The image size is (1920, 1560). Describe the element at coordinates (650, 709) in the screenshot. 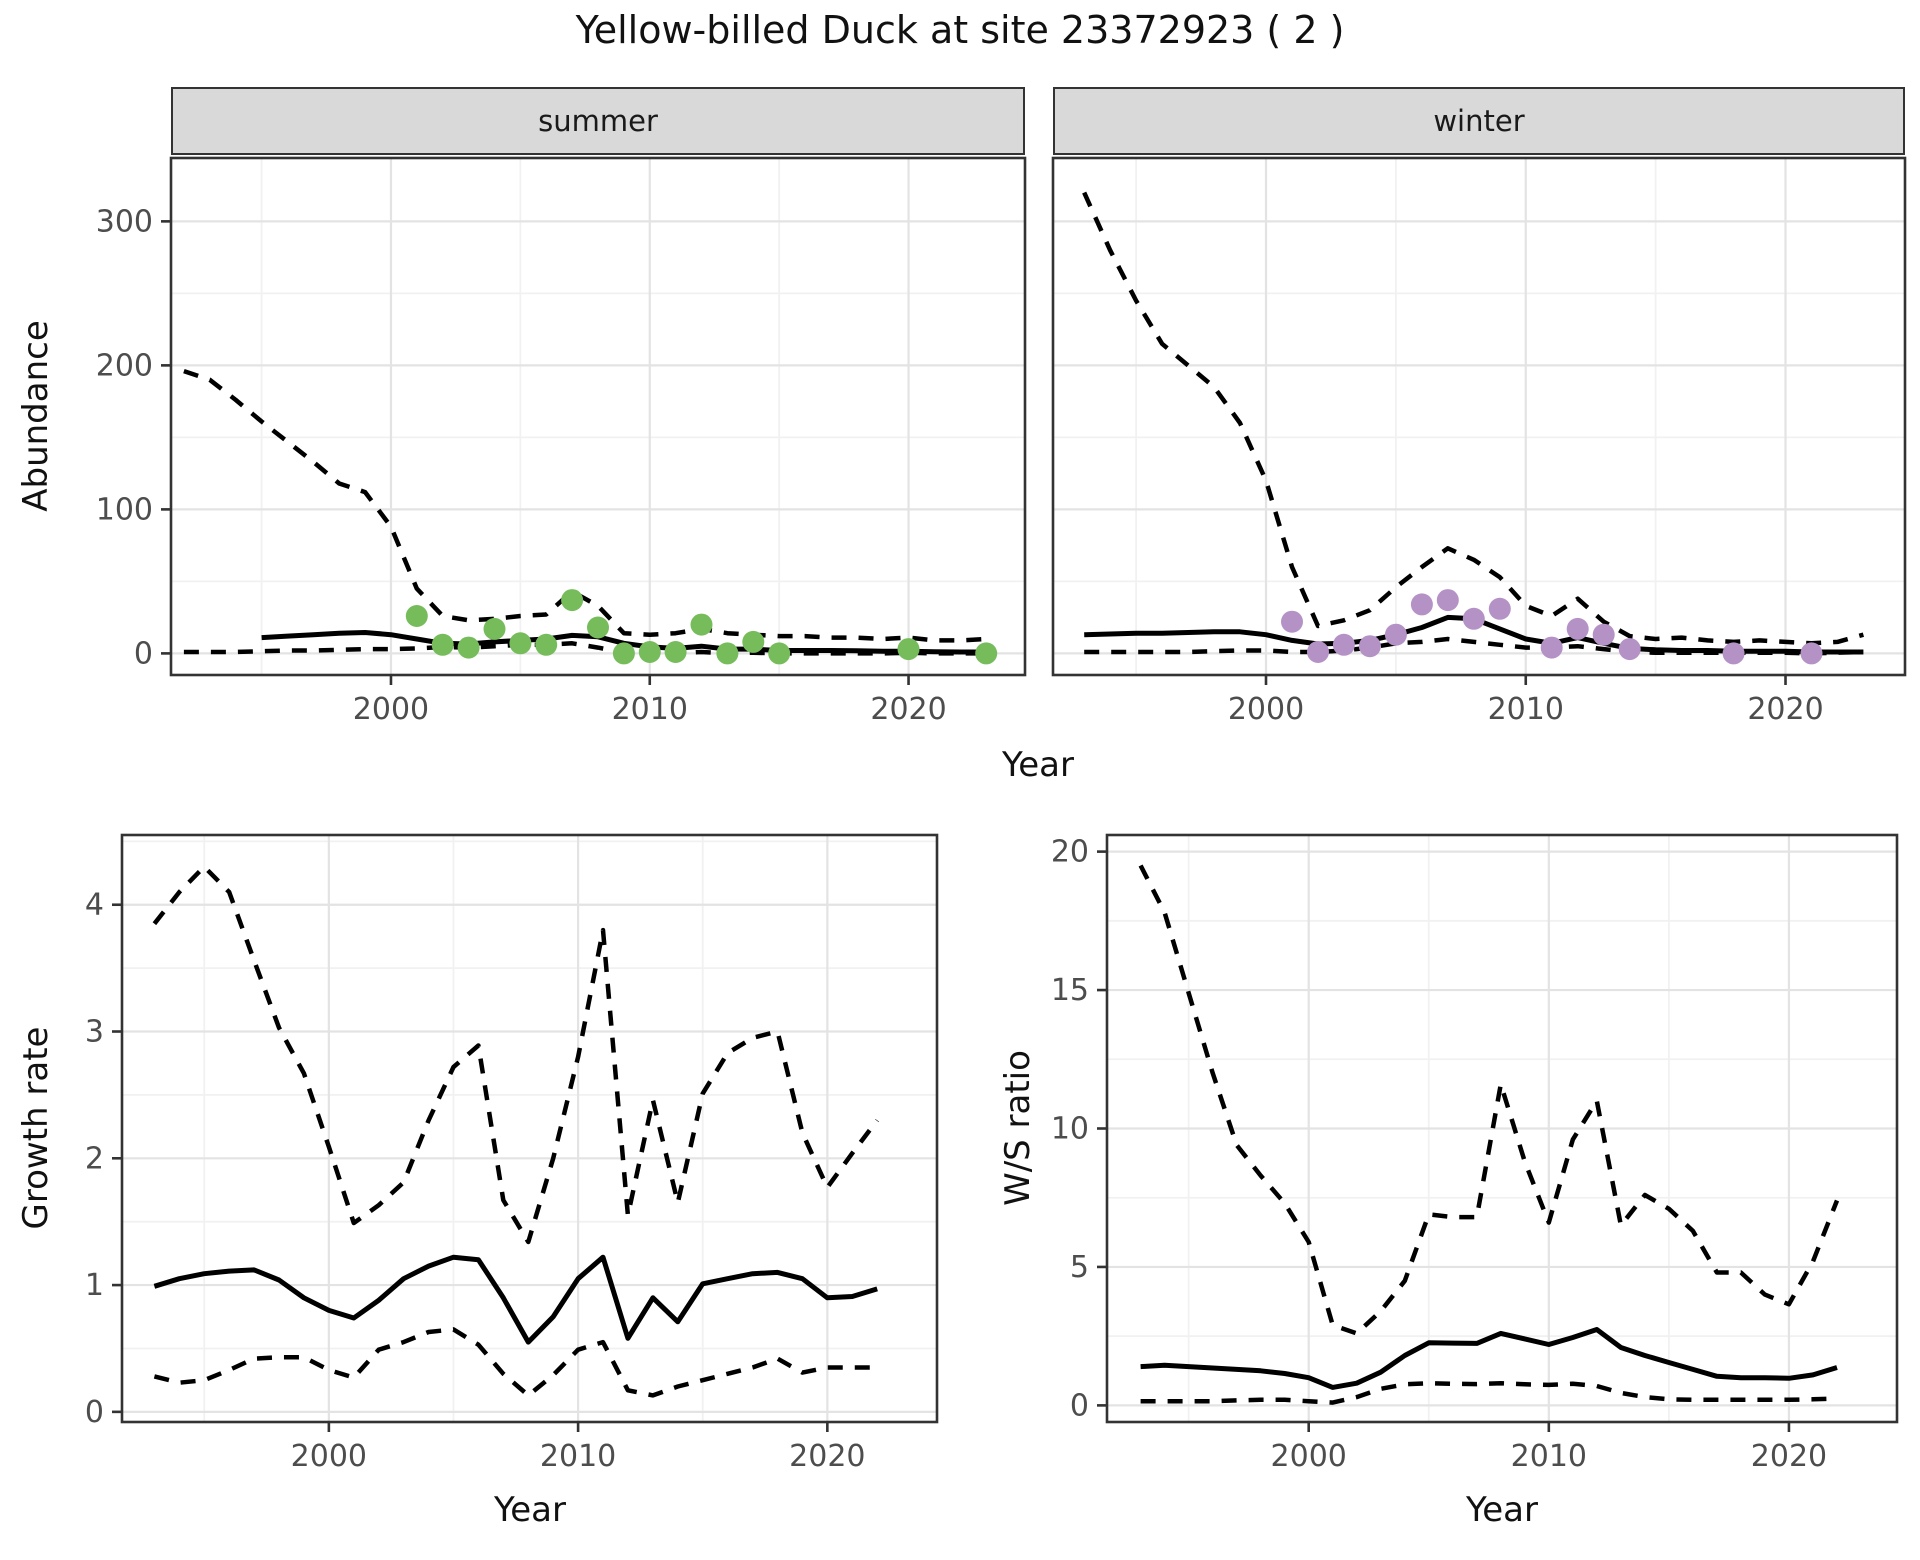

I see `abundance-summer-x-tick-label: 2010` at that location.